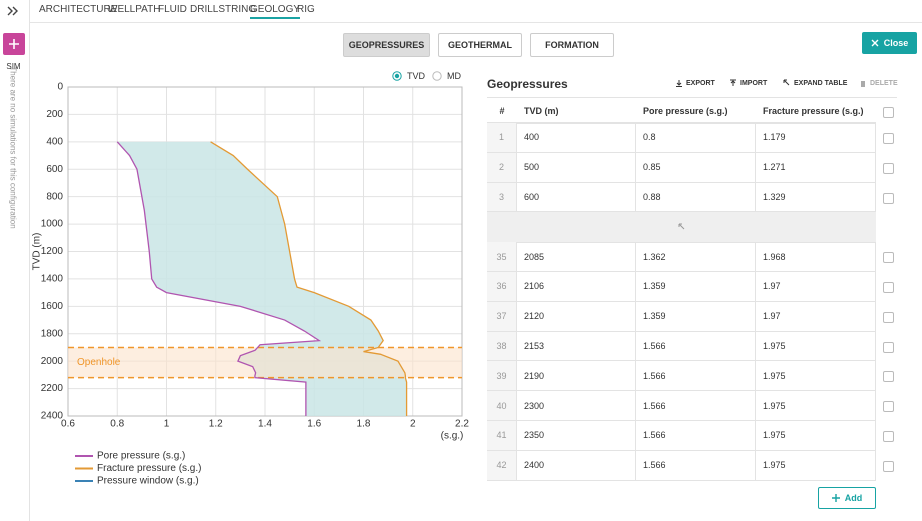  What do you see at coordinates (476, 22) in the screenshot?
I see `nav-divider` at bounding box center [476, 22].